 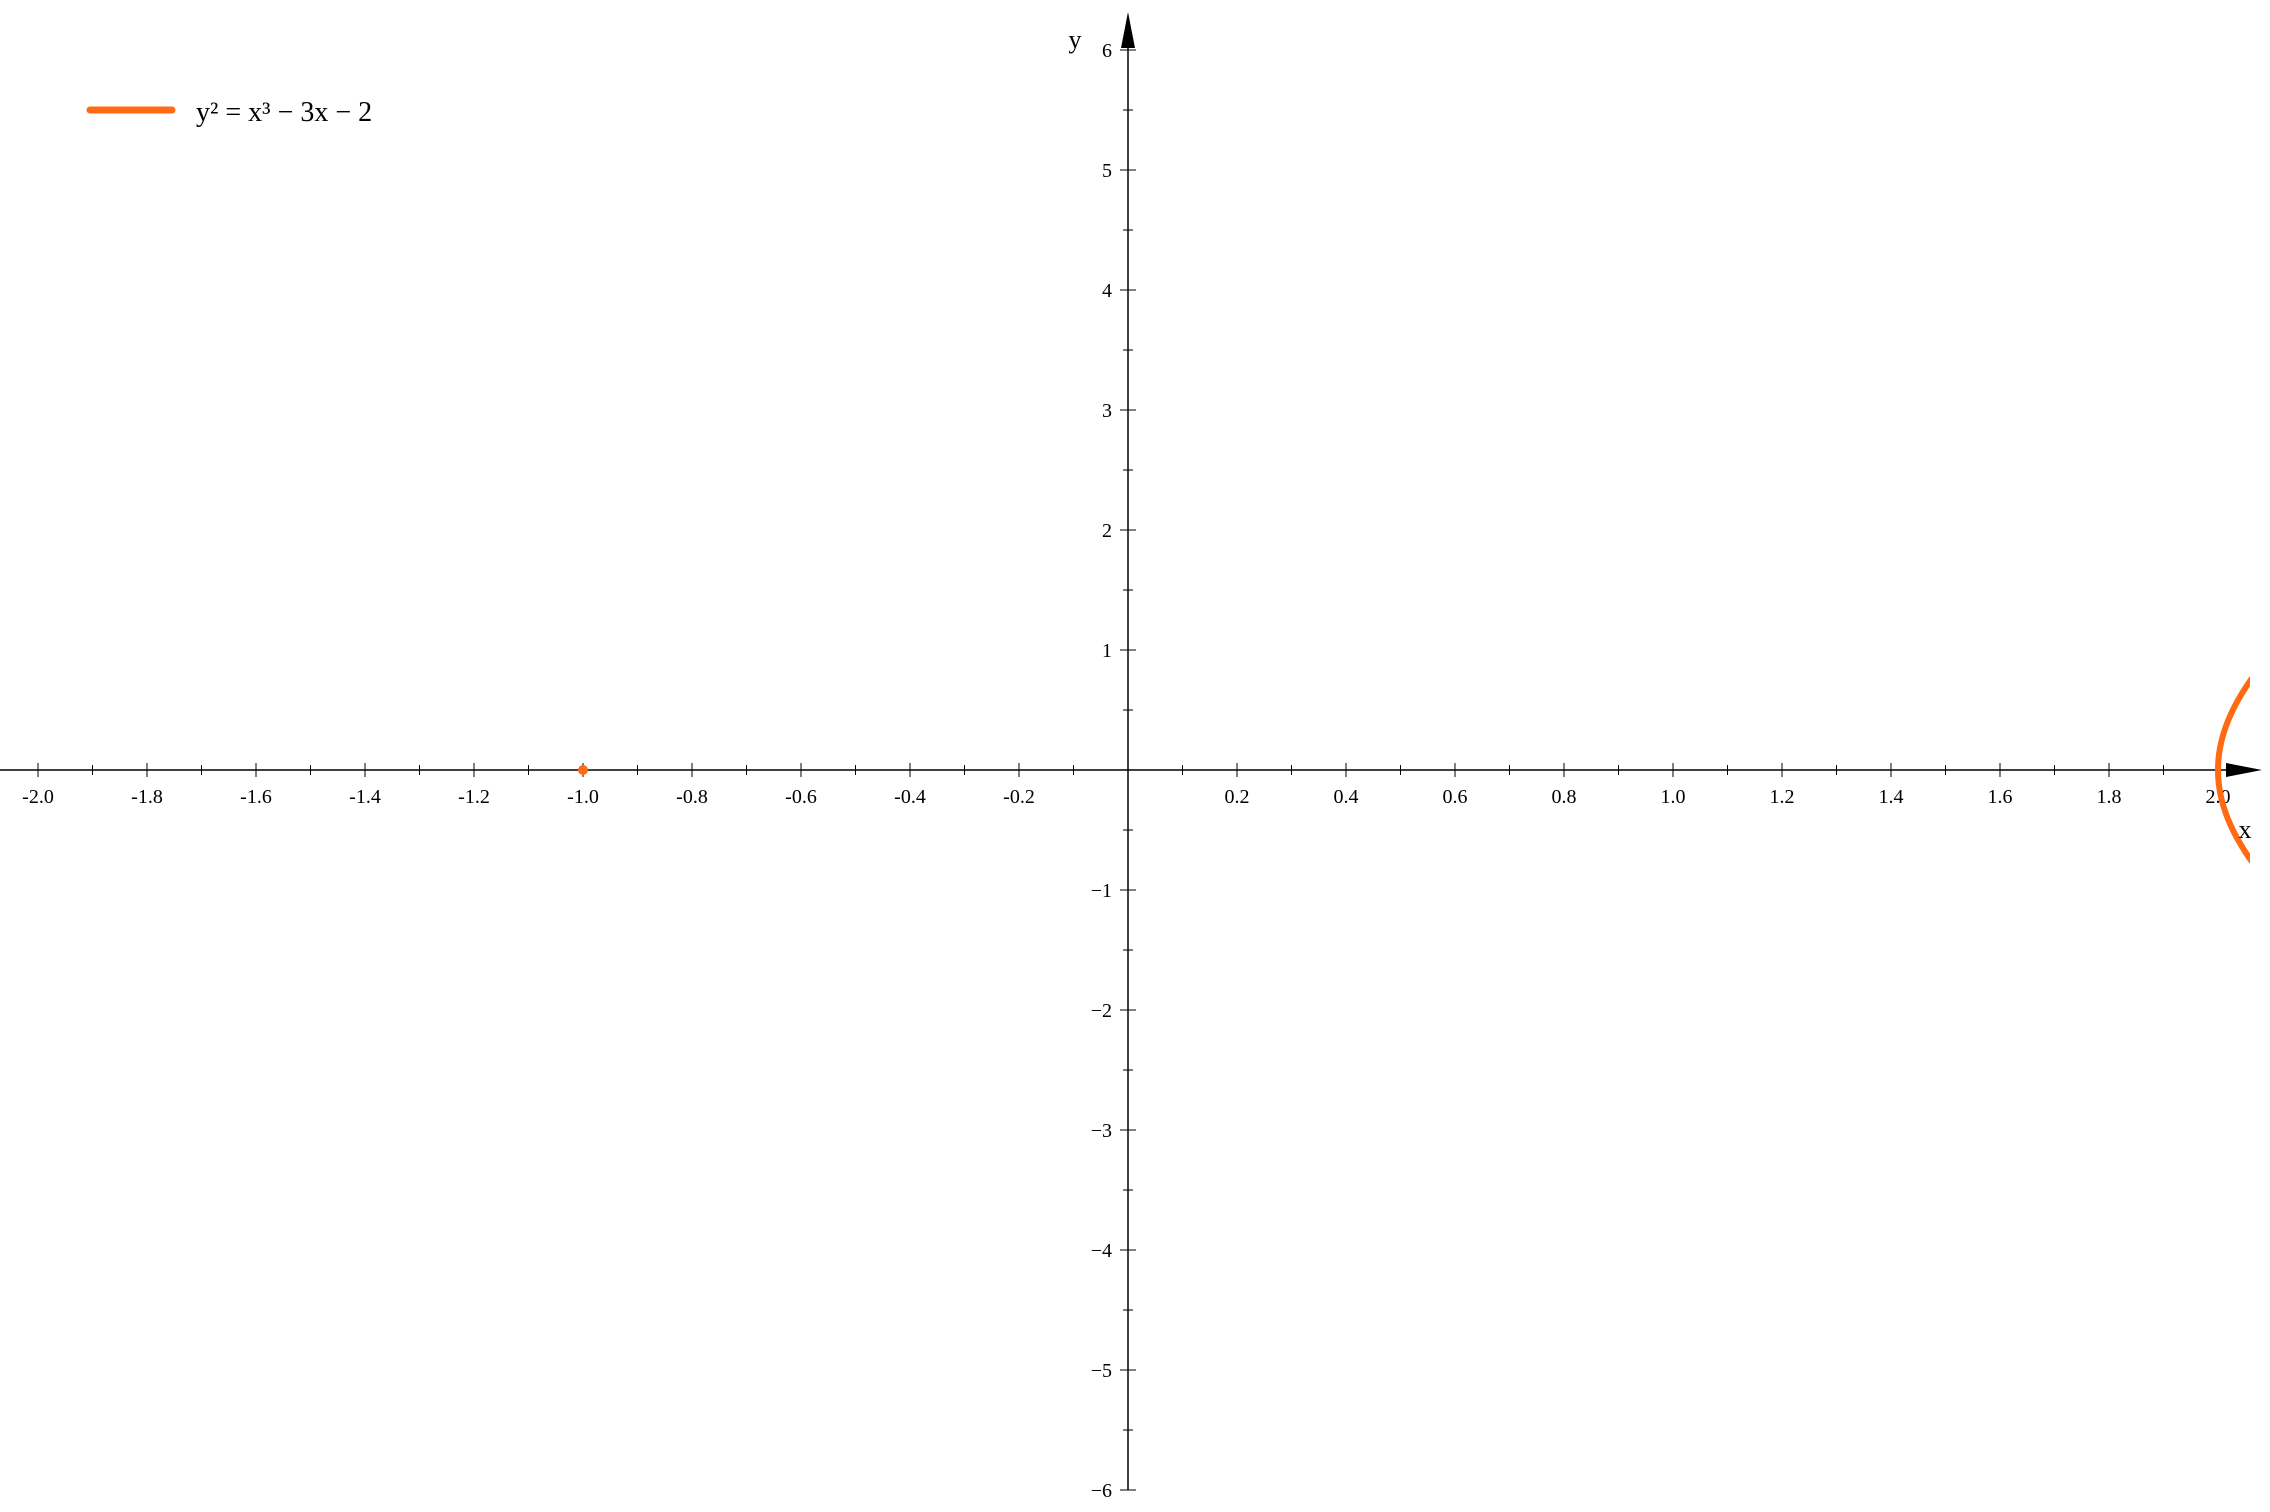 I want to click on x-axis-title: x, so click(x=2245, y=829).